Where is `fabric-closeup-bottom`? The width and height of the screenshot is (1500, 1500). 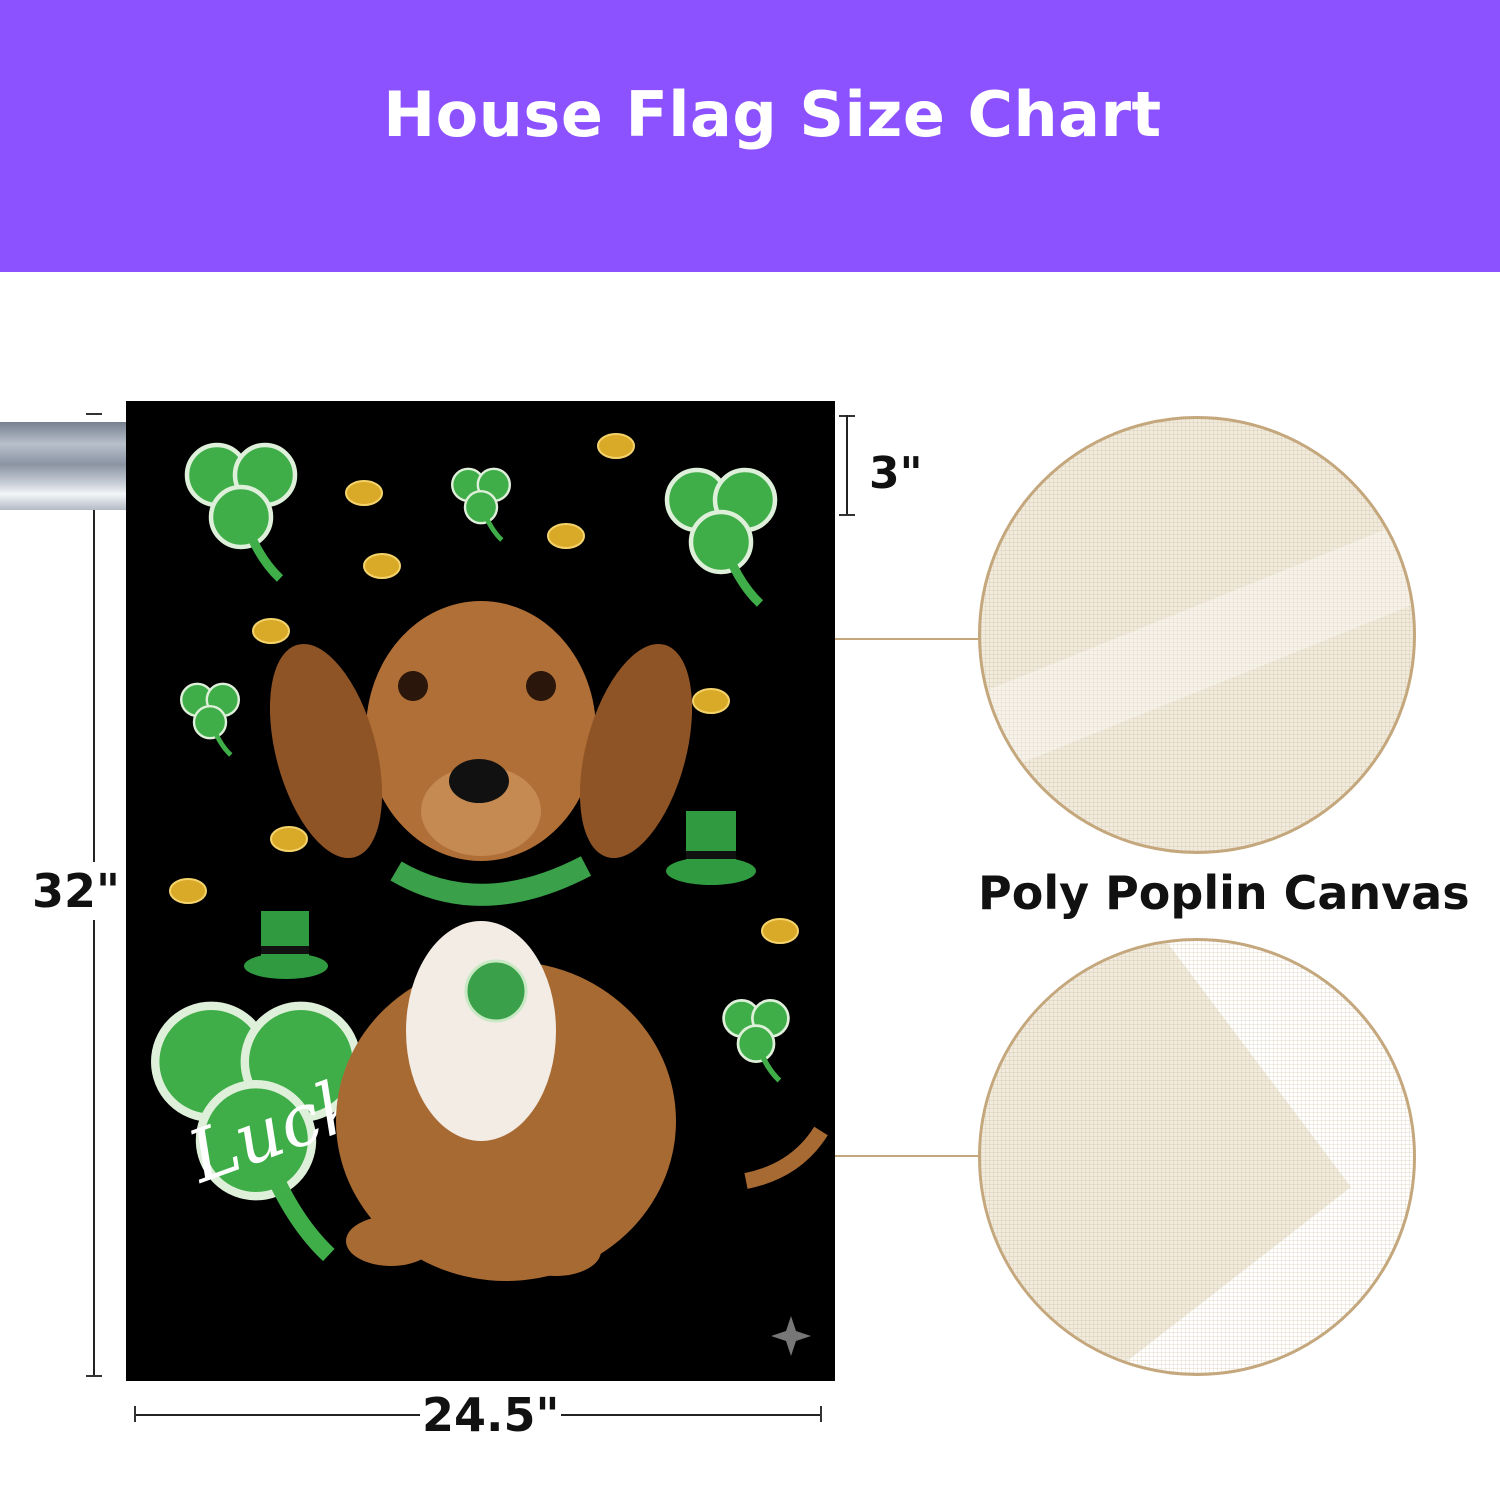 fabric-closeup-bottom is located at coordinates (1197, 1157).